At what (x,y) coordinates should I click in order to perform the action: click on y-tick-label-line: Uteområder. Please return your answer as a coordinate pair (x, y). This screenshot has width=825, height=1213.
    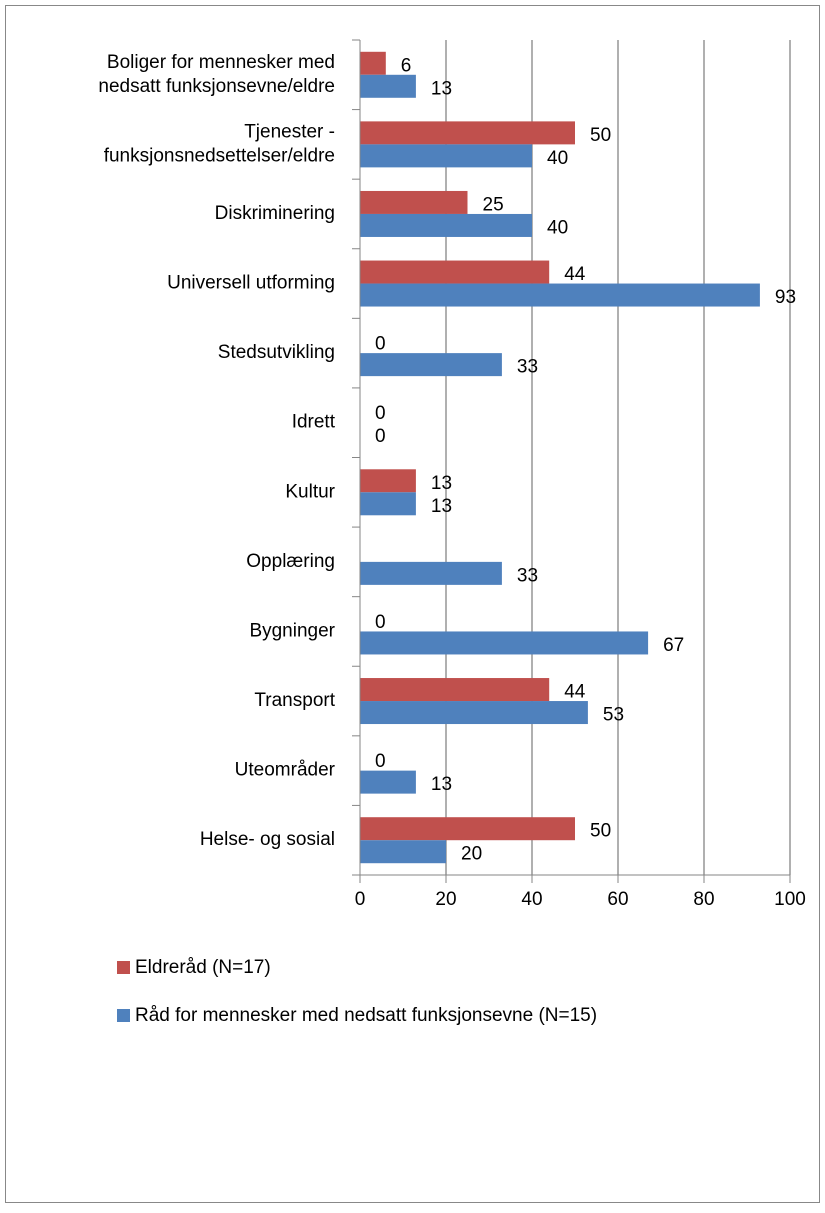
    Looking at the image, I should click on (285, 770).